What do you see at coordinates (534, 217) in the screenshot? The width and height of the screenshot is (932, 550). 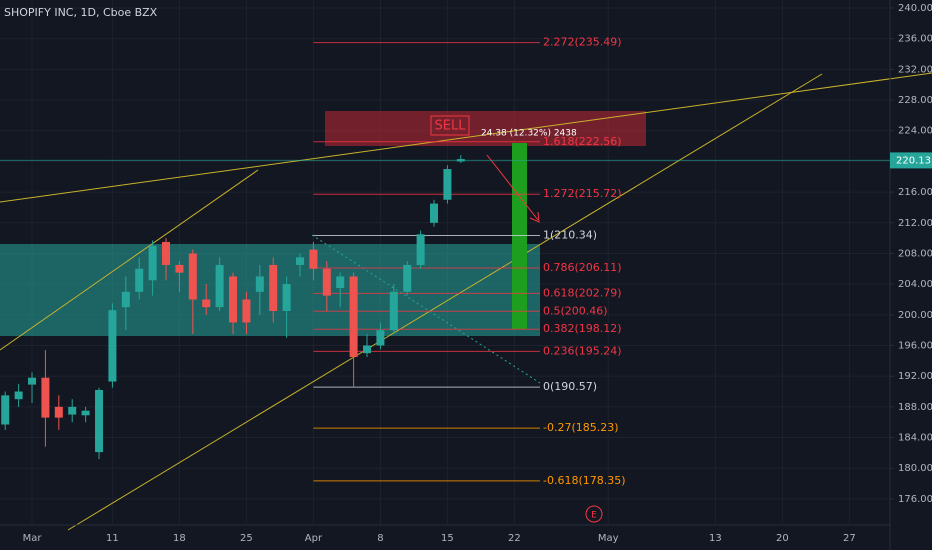 I see `arrow-head` at bounding box center [534, 217].